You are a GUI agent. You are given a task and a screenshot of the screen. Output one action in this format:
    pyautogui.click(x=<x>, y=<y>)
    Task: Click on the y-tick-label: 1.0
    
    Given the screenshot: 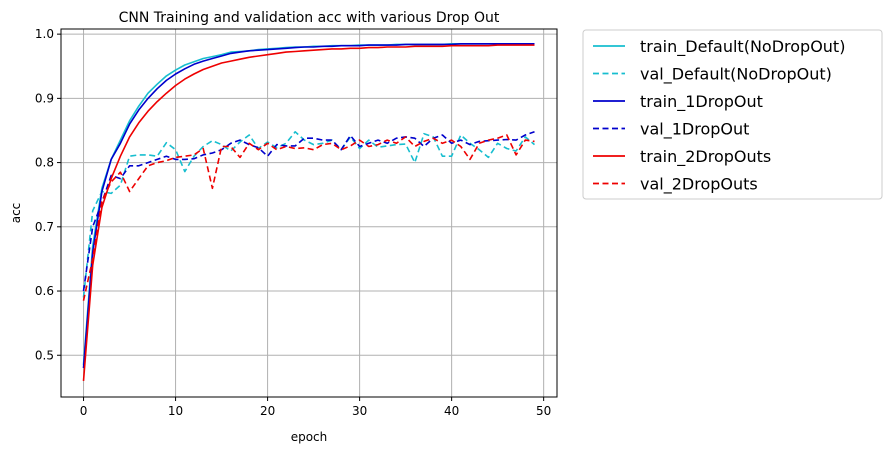 What is the action you would take?
    pyautogui.click(x=44, y=34)
    